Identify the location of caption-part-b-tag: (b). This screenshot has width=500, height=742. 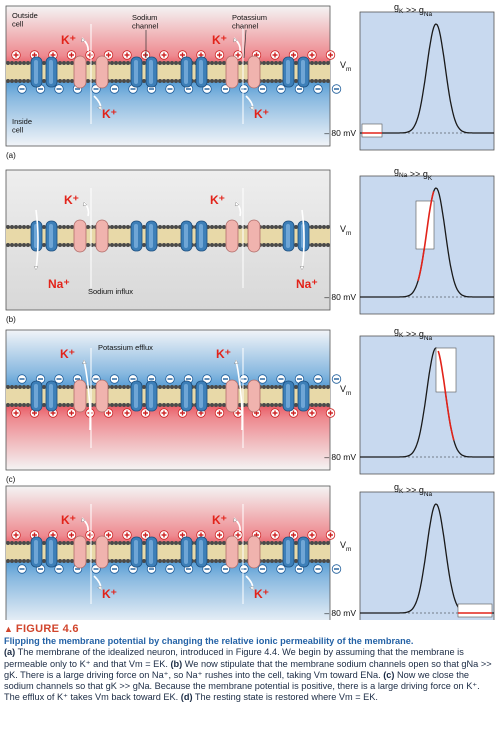
(176, 663).